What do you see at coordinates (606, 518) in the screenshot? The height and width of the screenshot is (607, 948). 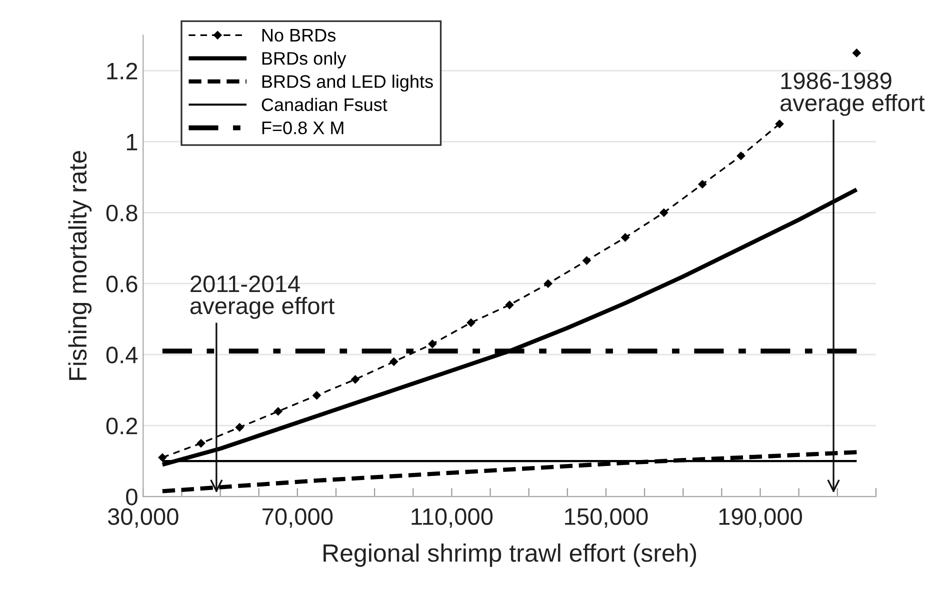 I see `x-tick-label: 150,000` at bounding box center [606, 518].